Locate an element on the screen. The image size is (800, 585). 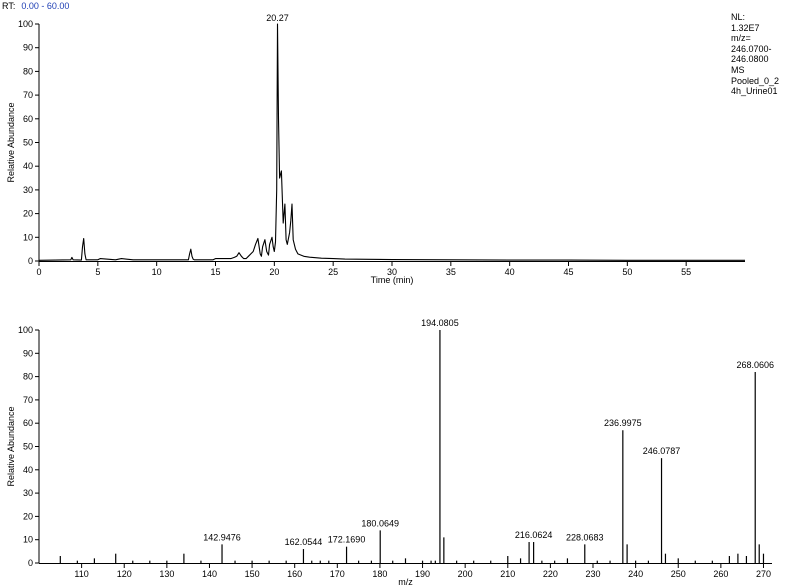
chromatogram-x-tick-label: 45 is located at coordinates (568, 272).